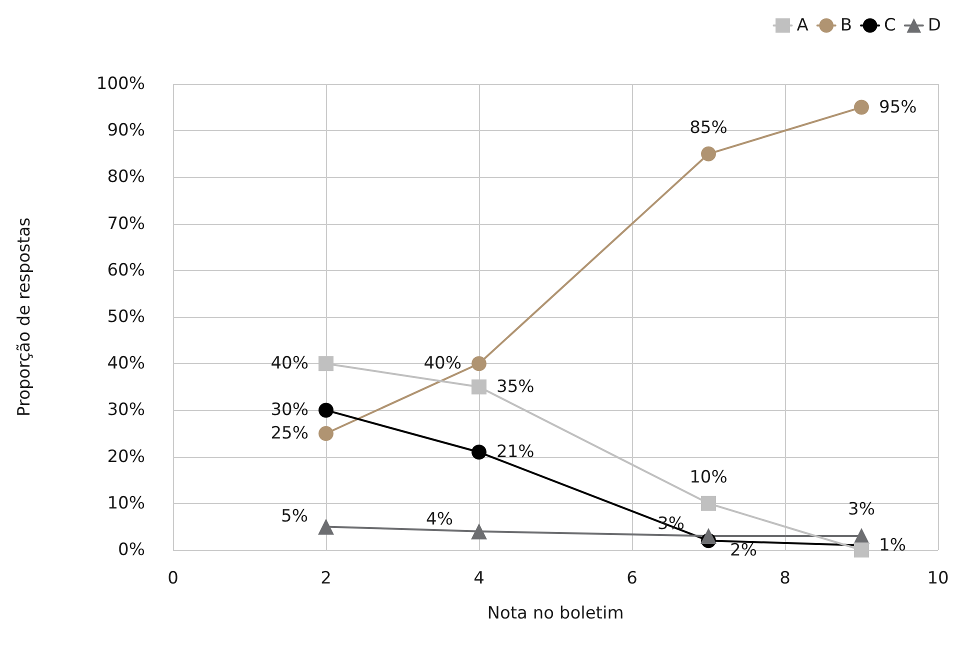 Image resolution: width=974 pixels, height=658 pixels. Describe the element at coordinates (126, 270) in the screenshot. I see `y-tick-label: 60%` at that location.